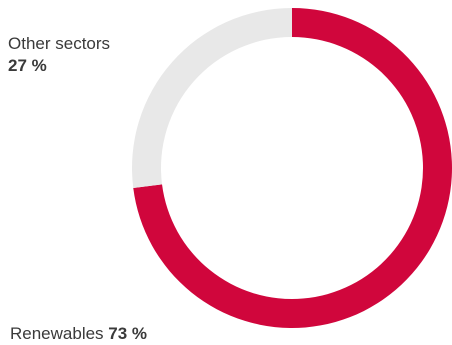 The width and height of the screenshot is (452, 345). What do you see at coordinates (57, 333) in the screenshot?
I see `data-label-renewables-name: Renewables` at bounding box center [57, 333].